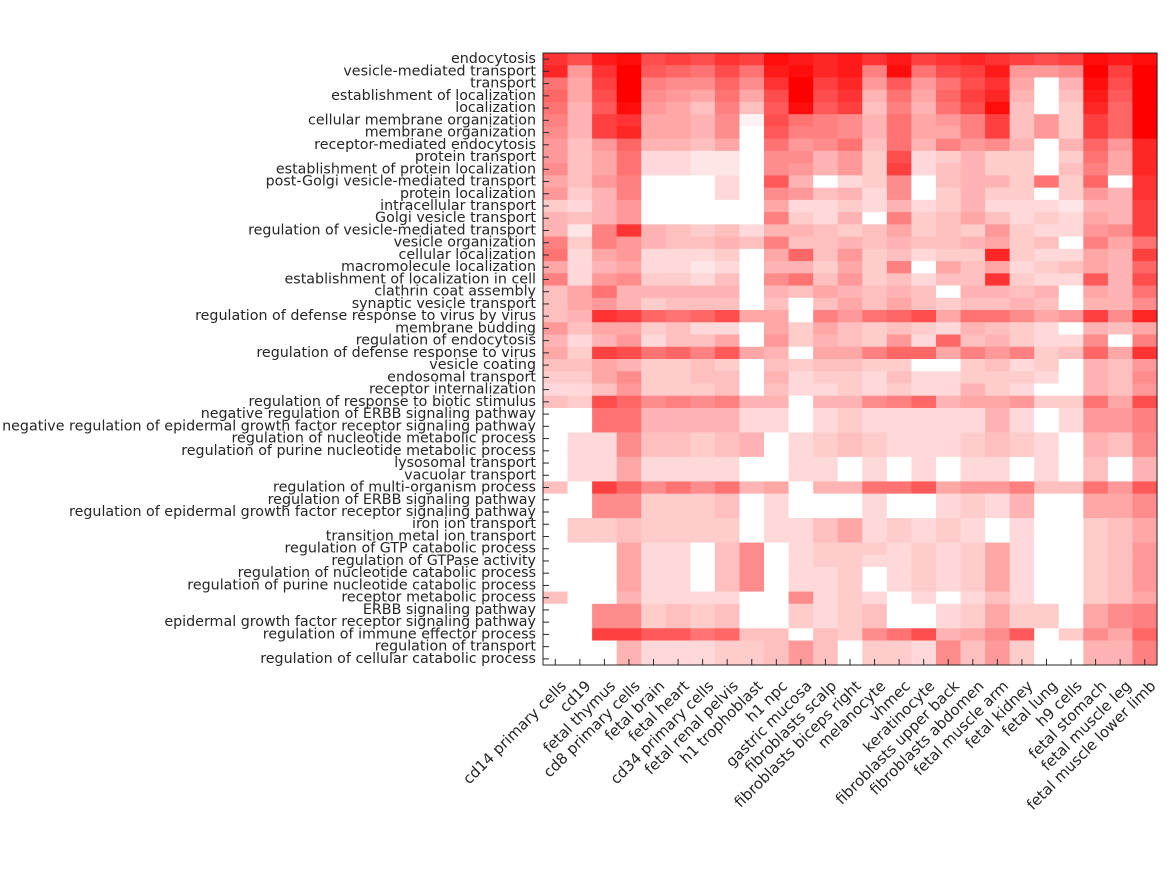 This screenshot has height=880, width=1167. Describe the element at coordinates (450, 133) in the screenshot. I see `row-label: membrane organization` at that location.